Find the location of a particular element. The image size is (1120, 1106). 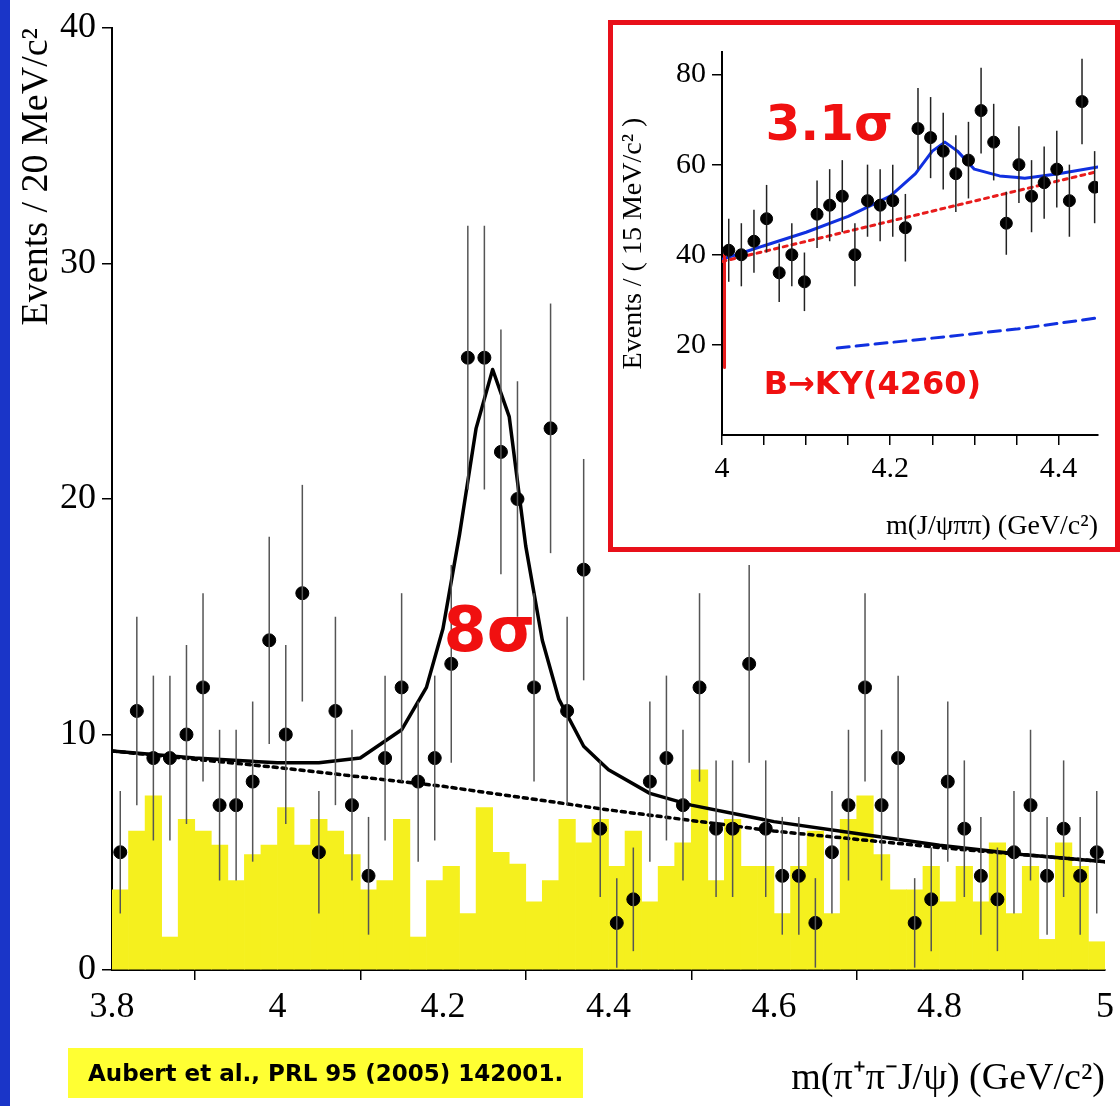

line-series is located at coordinates (966, 333).